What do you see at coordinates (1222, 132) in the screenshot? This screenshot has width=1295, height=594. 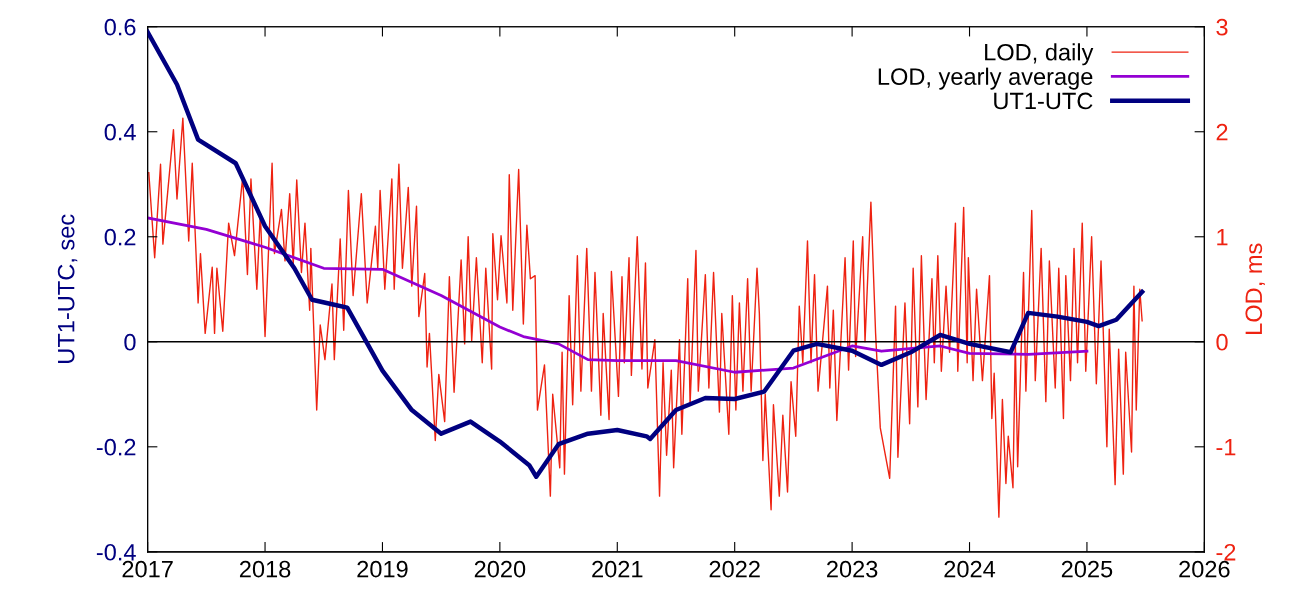 I see `y2-tick-label: 2` at bounding box center [1222, 132].